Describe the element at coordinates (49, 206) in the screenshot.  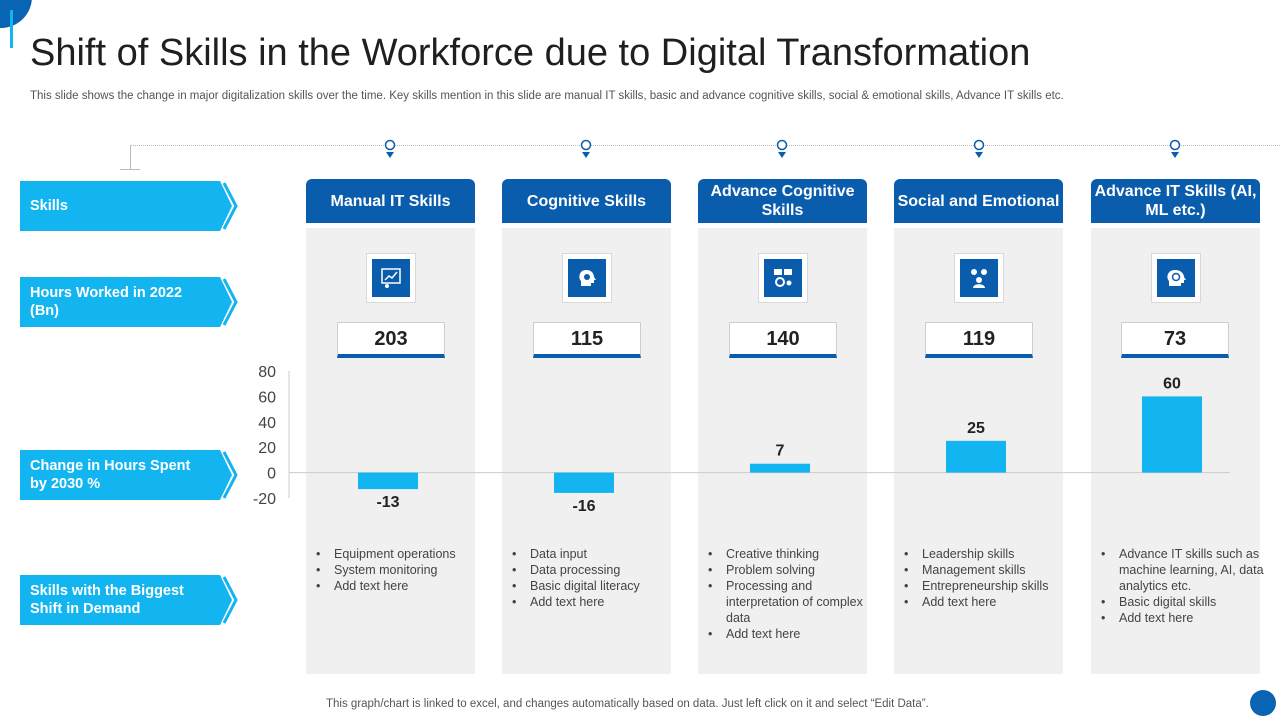
I see `row-label-text: Skills` at that location.